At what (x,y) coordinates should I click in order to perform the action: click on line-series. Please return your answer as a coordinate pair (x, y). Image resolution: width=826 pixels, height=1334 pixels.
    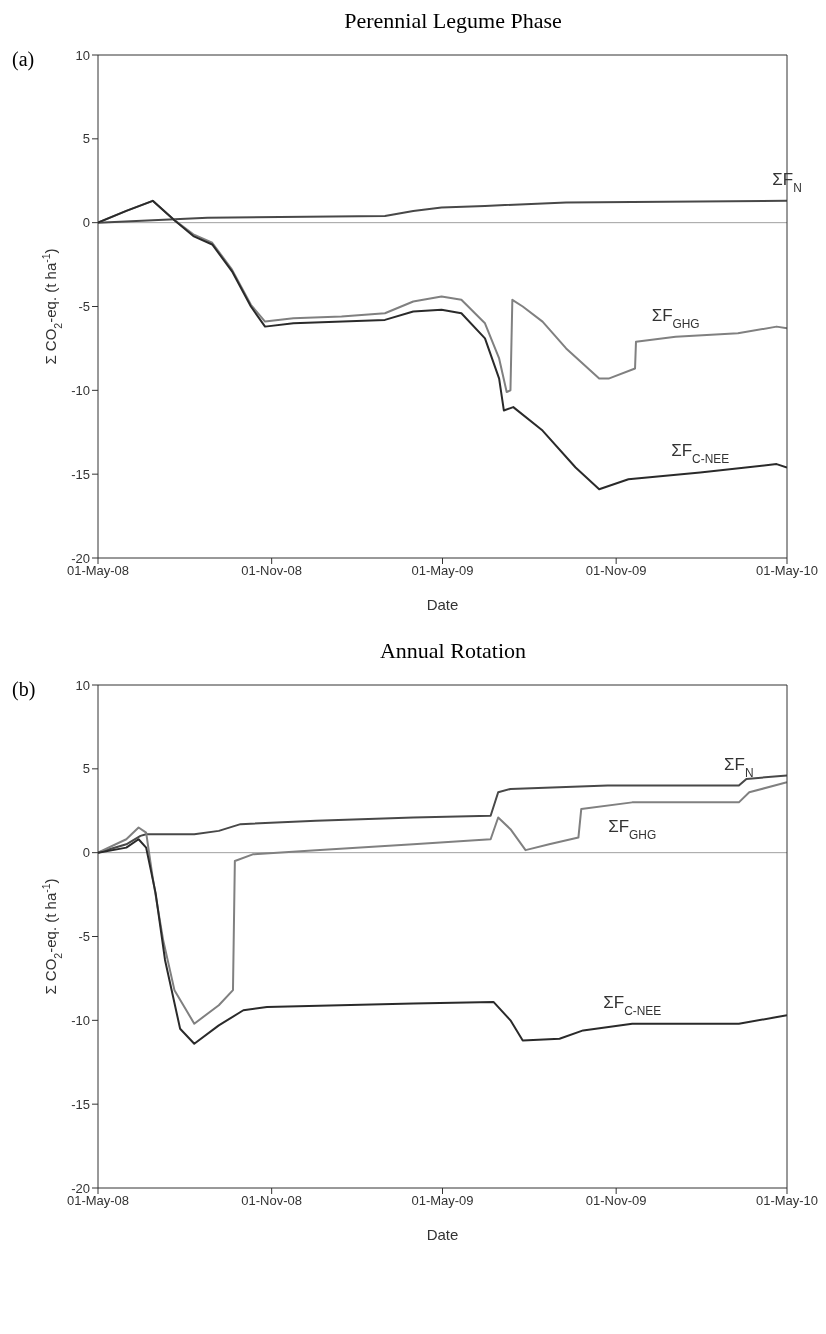
    Looking at the image, I should click on (442, 211).